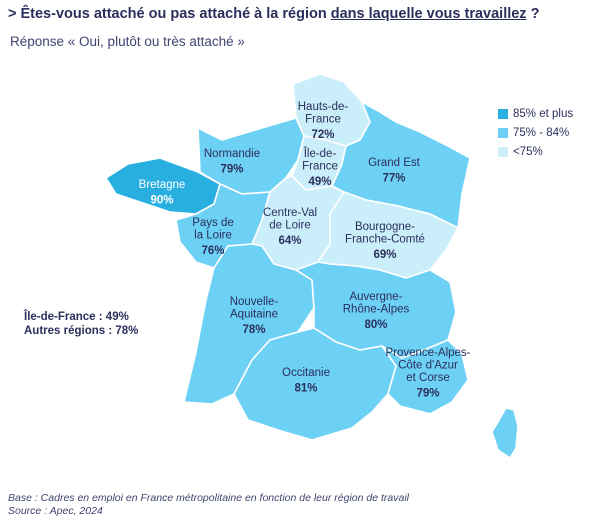  I want to click on region-label-bretagne-line-0: Bretagne, so click(162, 185).